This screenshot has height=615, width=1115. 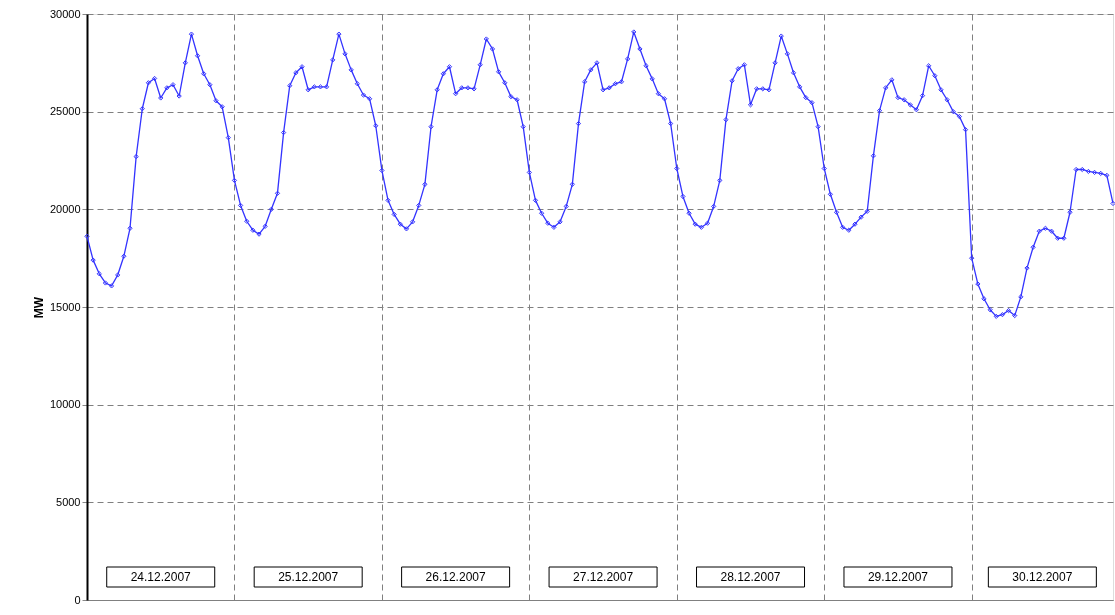 I want to click on annotation: 27.12.2007, so click(x=603, y=577).